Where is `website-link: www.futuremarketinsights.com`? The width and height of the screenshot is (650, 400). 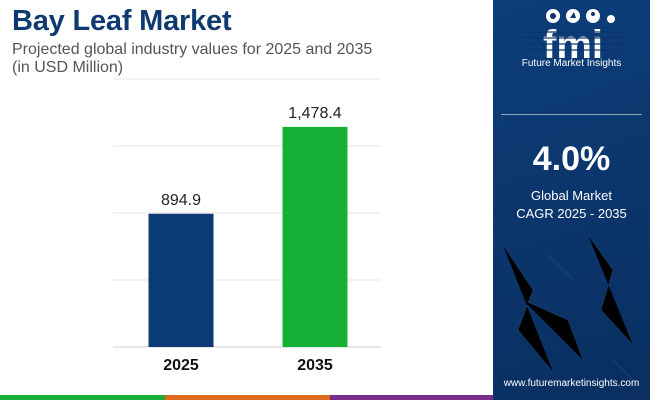
website-link: www.futuremarketinsights.com is located at coordinates (571, 383).